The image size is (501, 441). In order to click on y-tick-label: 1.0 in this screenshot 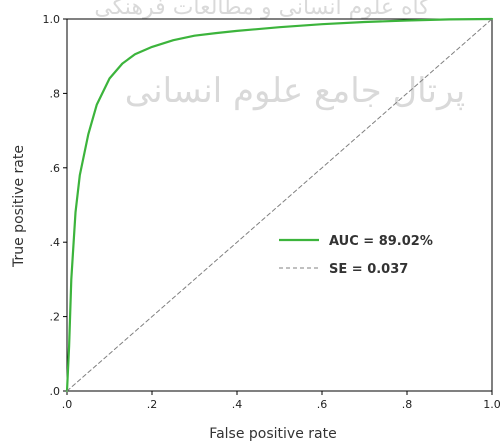, I will do `click(52, 19)`.